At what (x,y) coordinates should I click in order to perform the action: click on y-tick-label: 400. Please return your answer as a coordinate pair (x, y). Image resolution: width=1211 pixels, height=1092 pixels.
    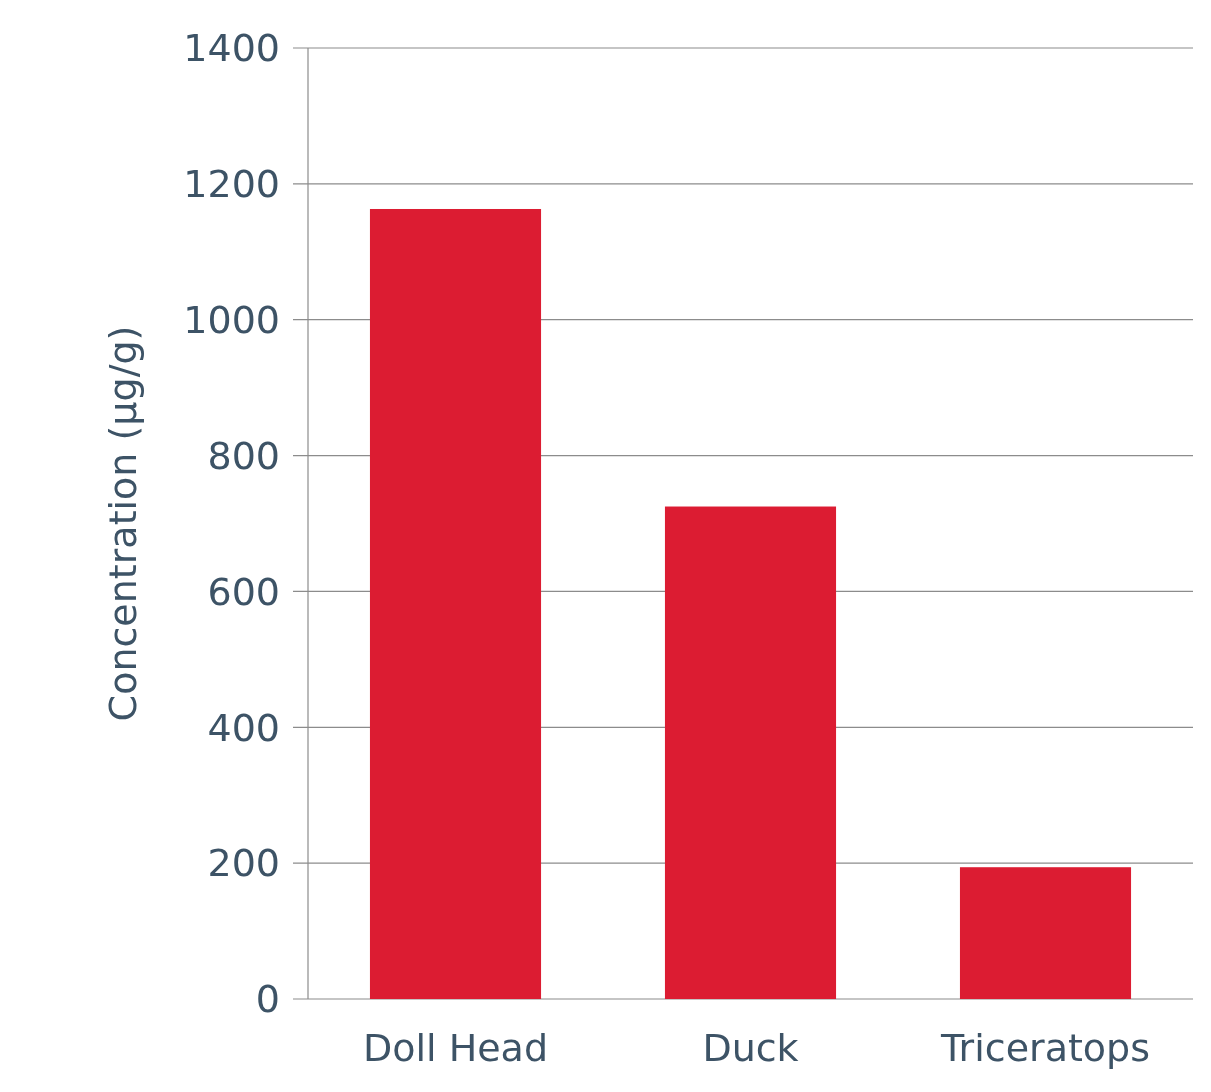
    Looking at the image, I should click on (243, 727).